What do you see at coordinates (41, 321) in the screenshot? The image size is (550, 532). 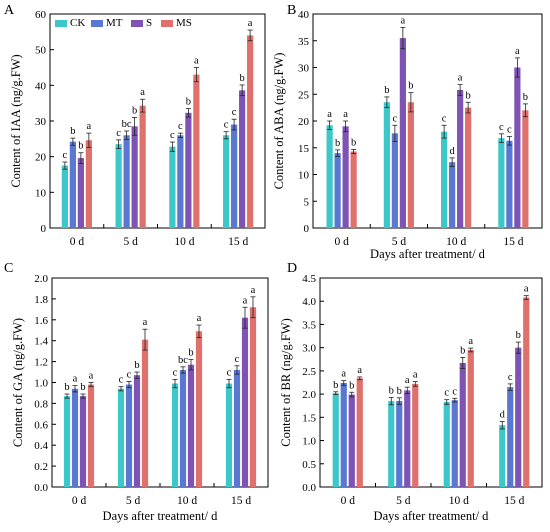 I see `y-tick-label-c: 1.6` at bounding box center [41, 321].